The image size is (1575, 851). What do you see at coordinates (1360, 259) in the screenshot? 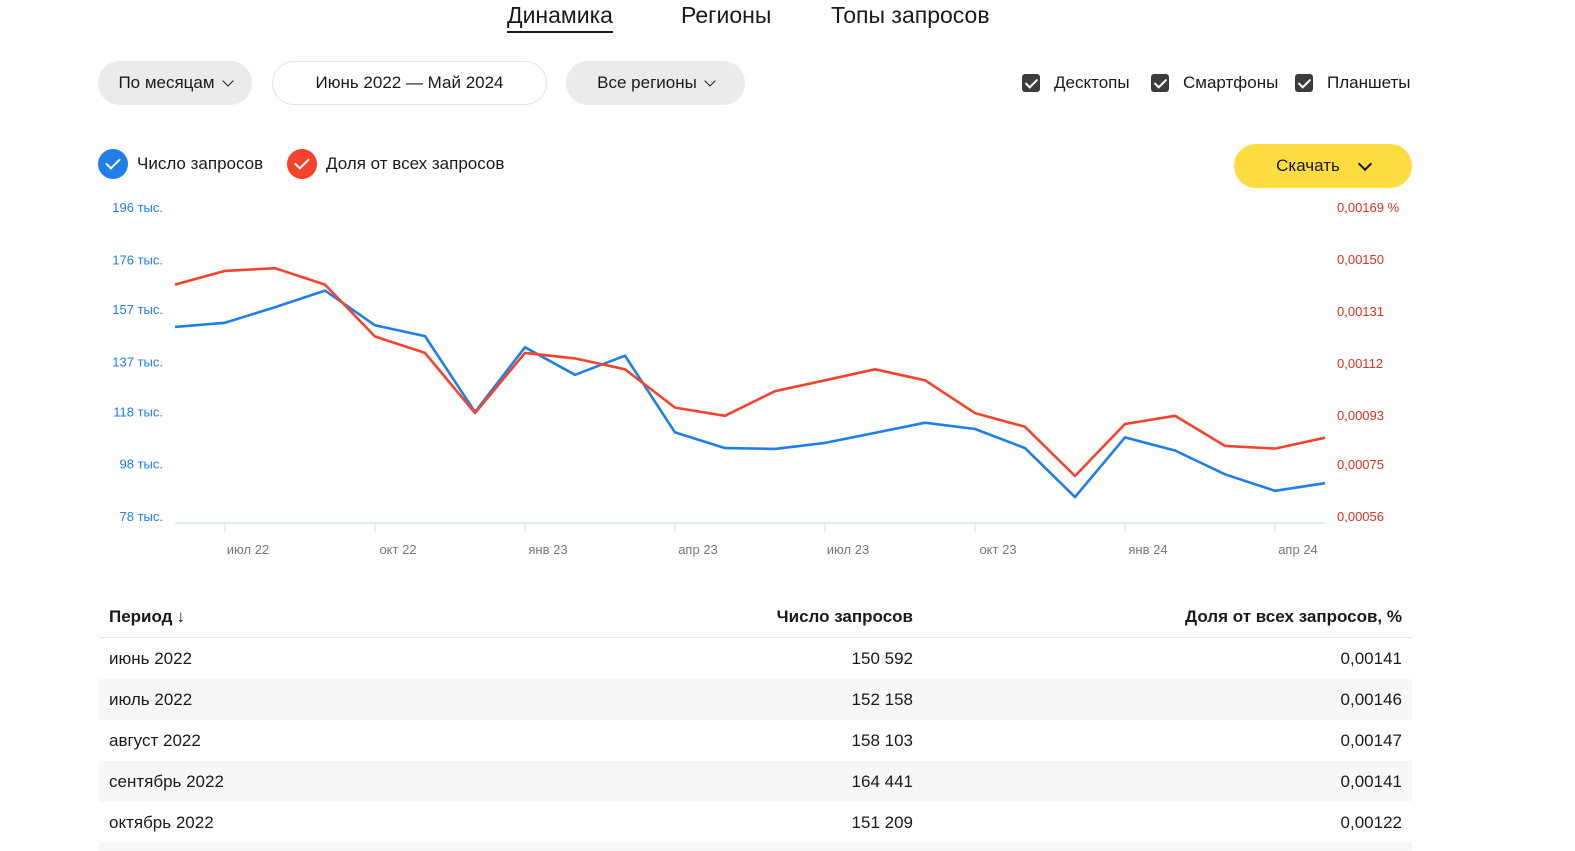
I see `y-right-tick-label: 0,00150` at bounding box center [1360, 259].